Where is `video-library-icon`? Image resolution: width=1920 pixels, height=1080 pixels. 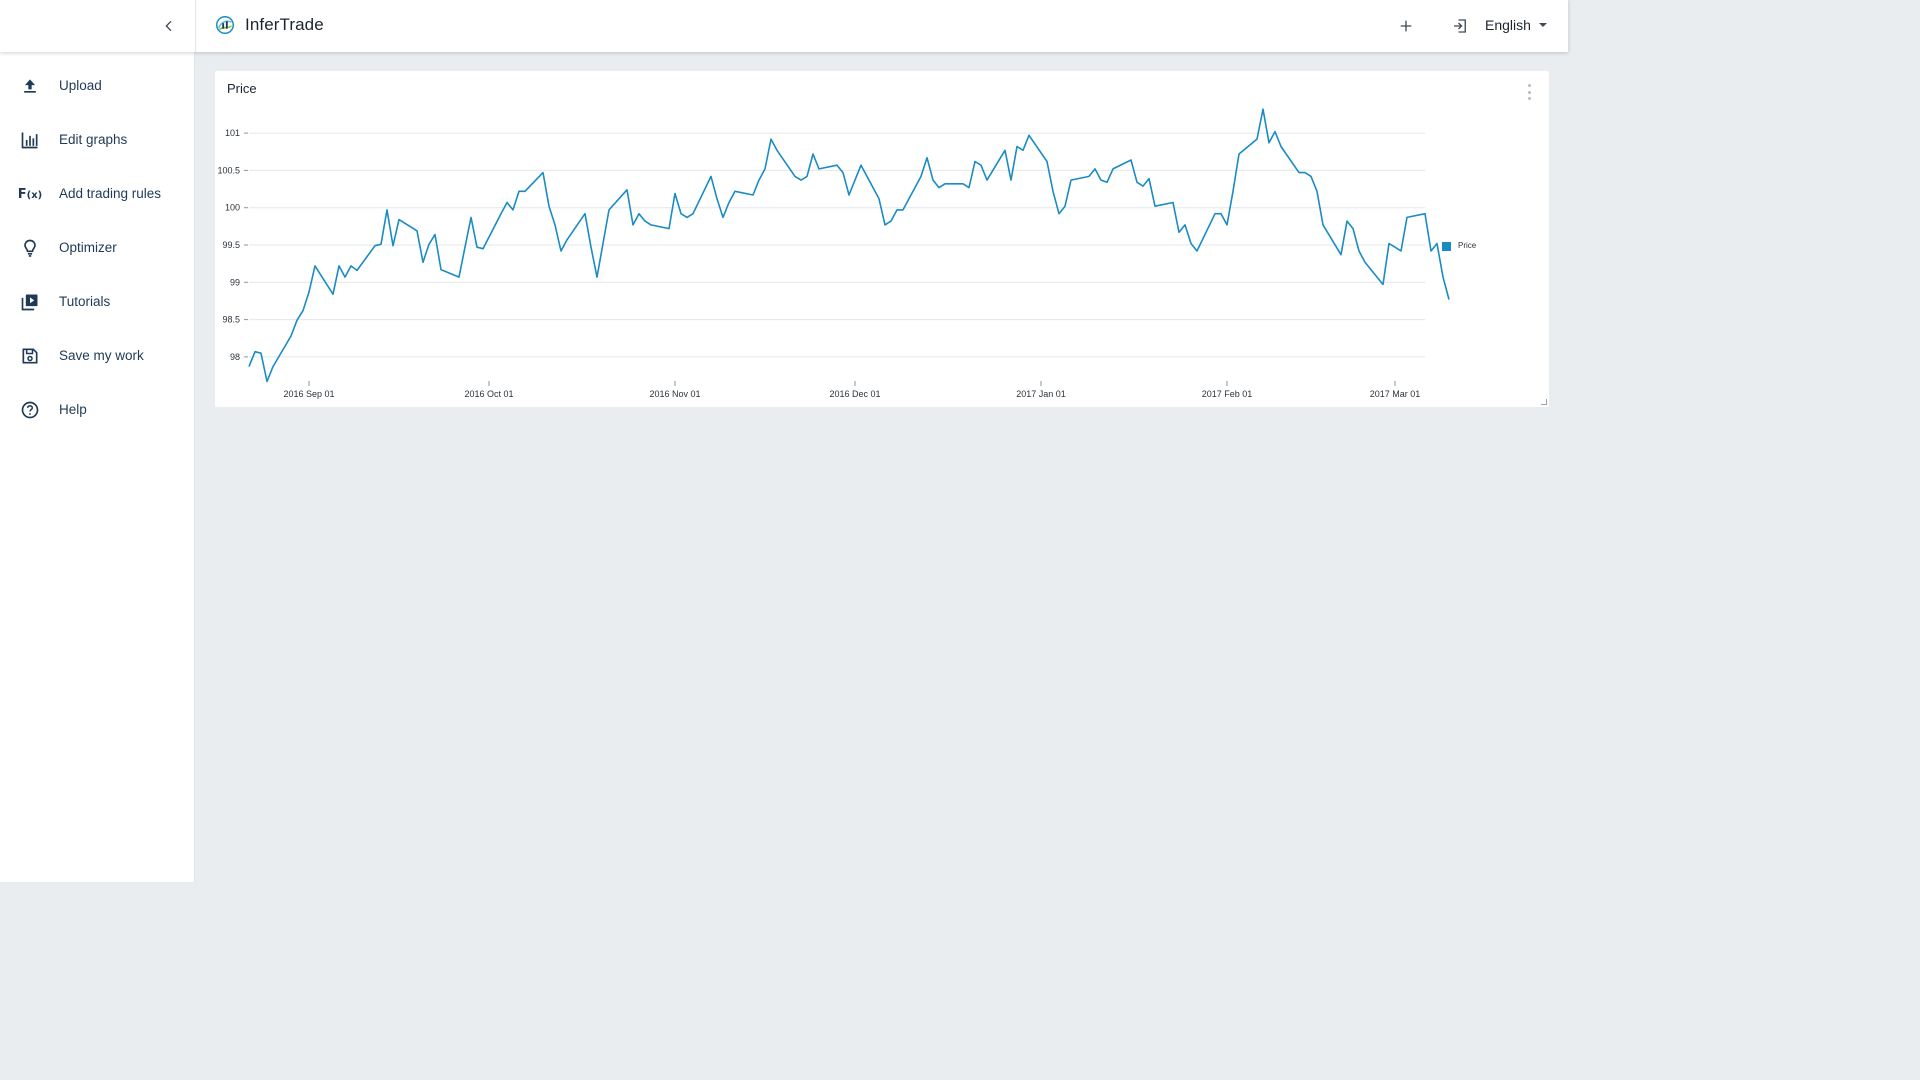
video-library-icon is located at coordinates (30, 302).